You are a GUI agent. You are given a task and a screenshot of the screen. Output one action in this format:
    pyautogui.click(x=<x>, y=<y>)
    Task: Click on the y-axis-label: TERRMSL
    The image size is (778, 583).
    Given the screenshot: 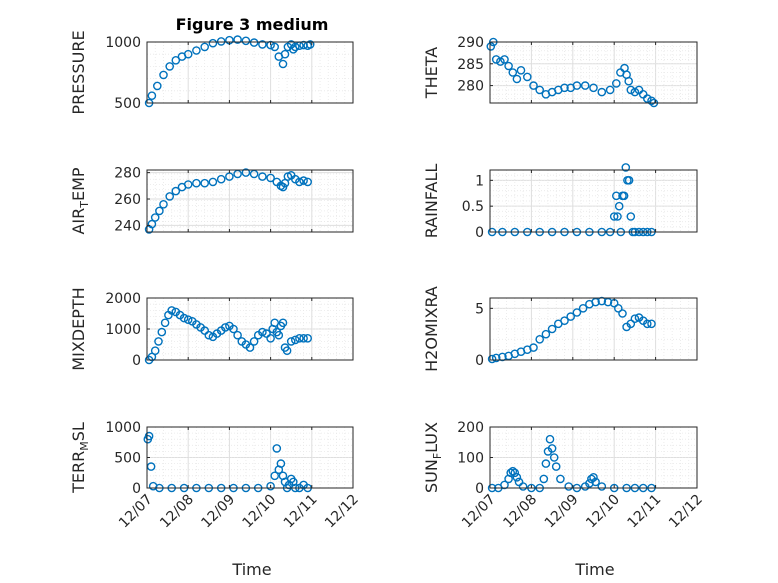 What is the action you would take?
    pyautogui.click(x=80, y=458)
    